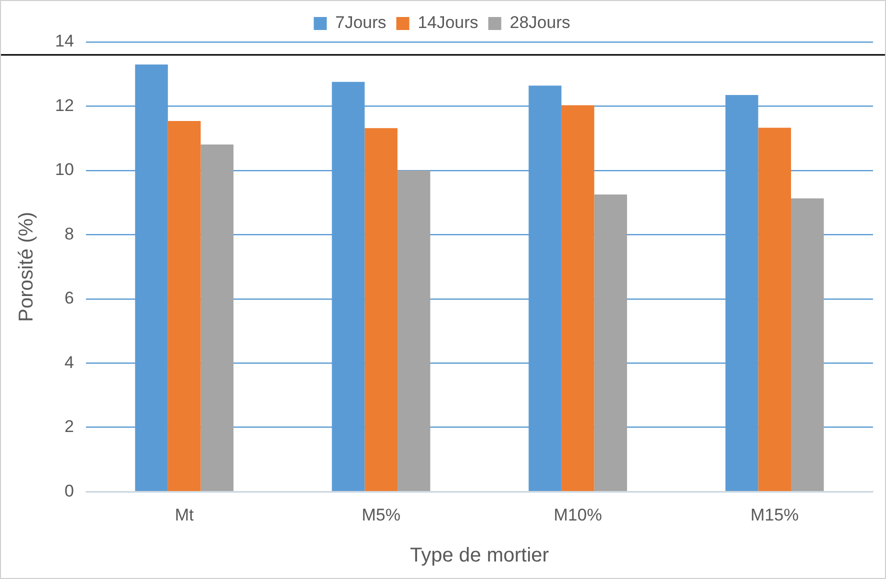  What do you see at coordinates (27, 267) in the screenshot?
I see `y-axis-title: Porosité (%)` at bounding box center [27, 267].